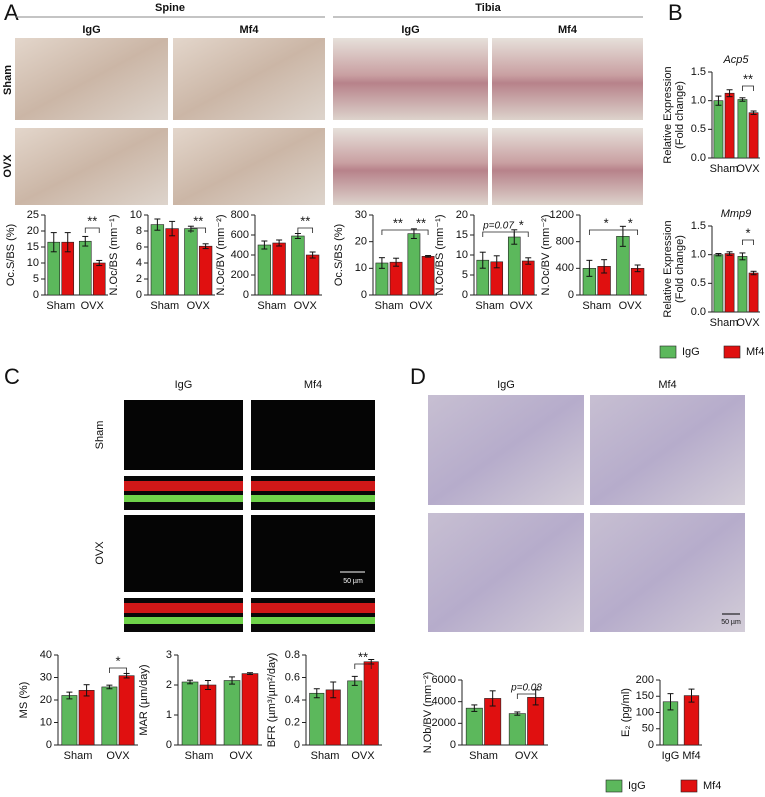 This screenshot has width=765, height=797. Describe the element at coordinates (731, 622) in the screenshot. I see `scale-label: 50 µm` at that location.